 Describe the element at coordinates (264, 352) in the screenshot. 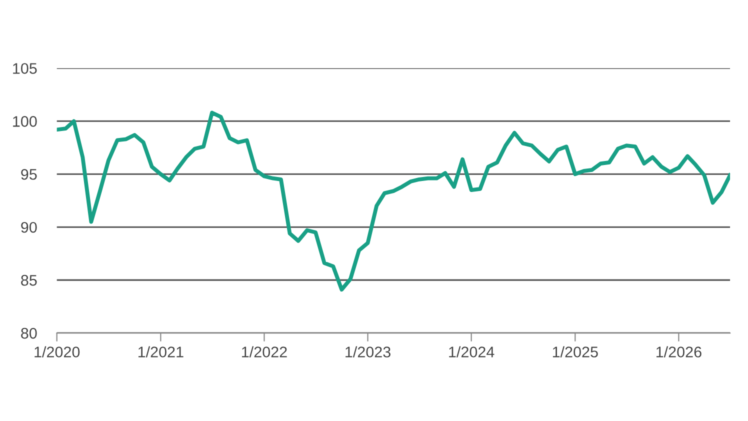

I see `x-tick-label: 1/2022` at that location.